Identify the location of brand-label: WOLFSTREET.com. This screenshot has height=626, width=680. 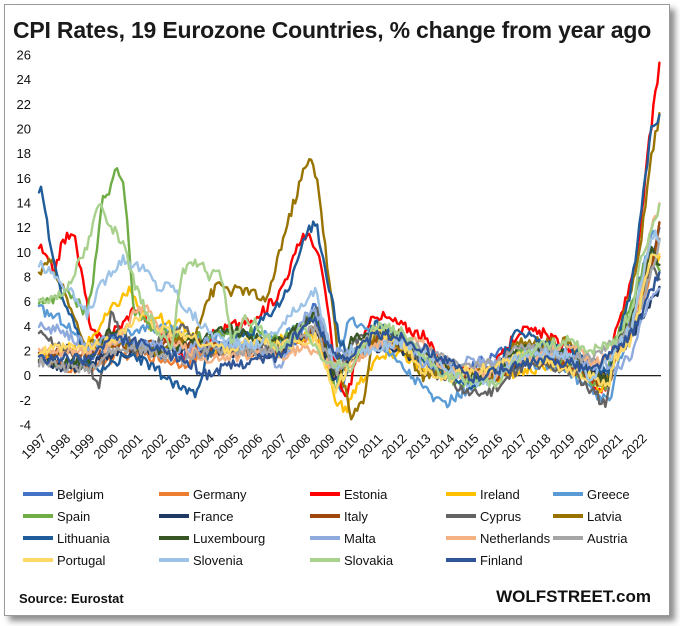
(573, 596).